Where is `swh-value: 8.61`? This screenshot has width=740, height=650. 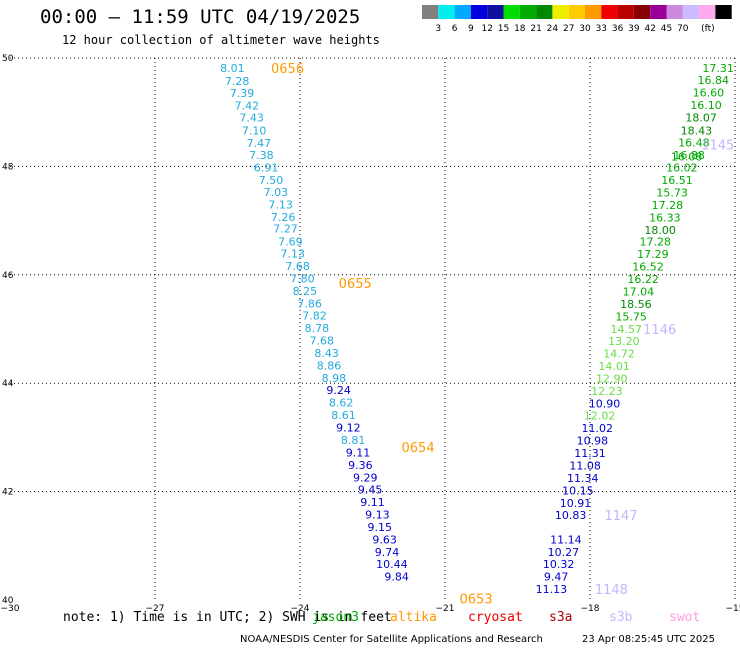
swh-value: 8.61 is located at coordinates (343, 415).